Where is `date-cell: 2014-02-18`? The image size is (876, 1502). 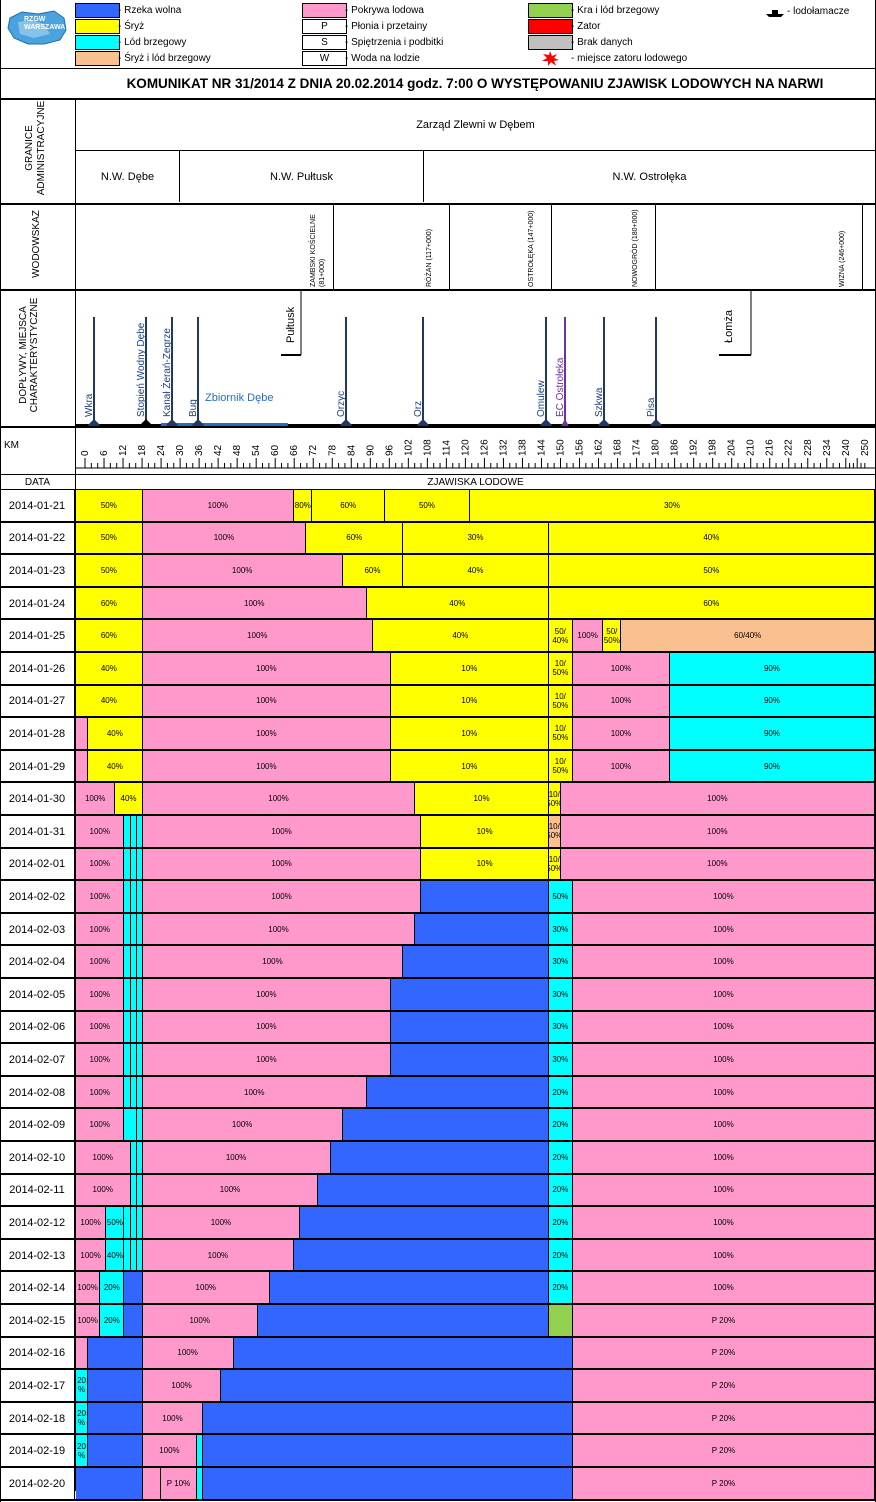
date-cell: 2014-02-18 is located at coordinates (37, 1419).